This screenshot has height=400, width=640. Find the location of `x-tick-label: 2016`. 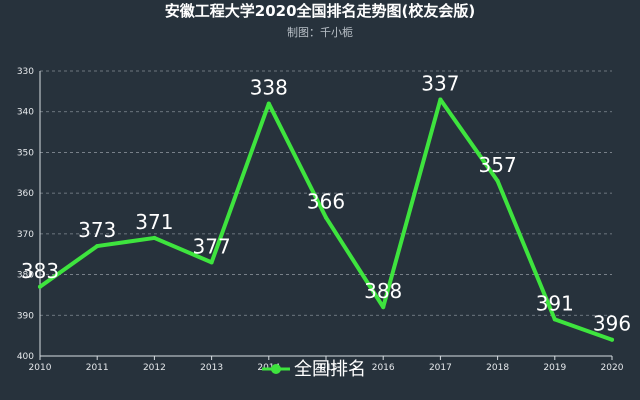

x-tick-label: 2016 is located at coordinates (383, 368).